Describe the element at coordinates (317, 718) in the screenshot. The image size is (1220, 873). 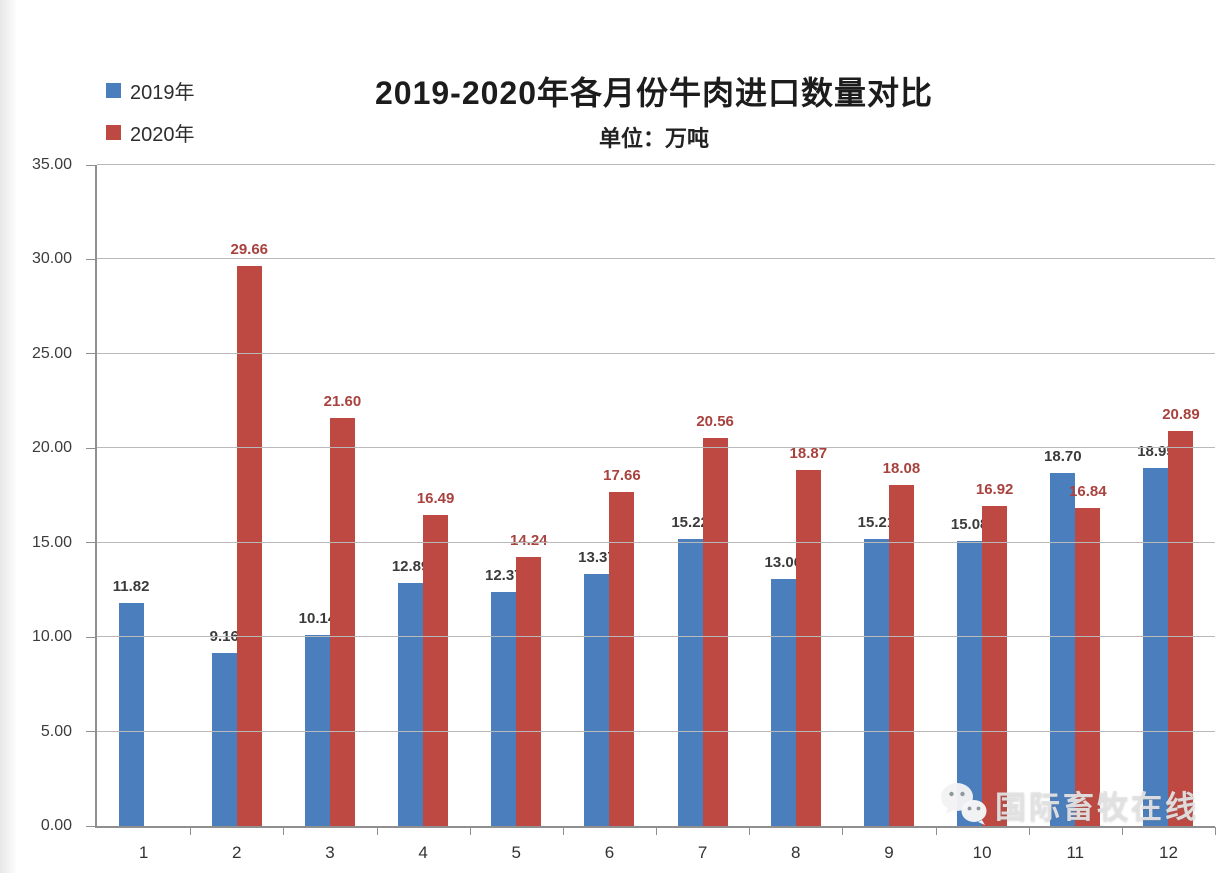
I see `bar-2019-month-3: 10.14` at that location.